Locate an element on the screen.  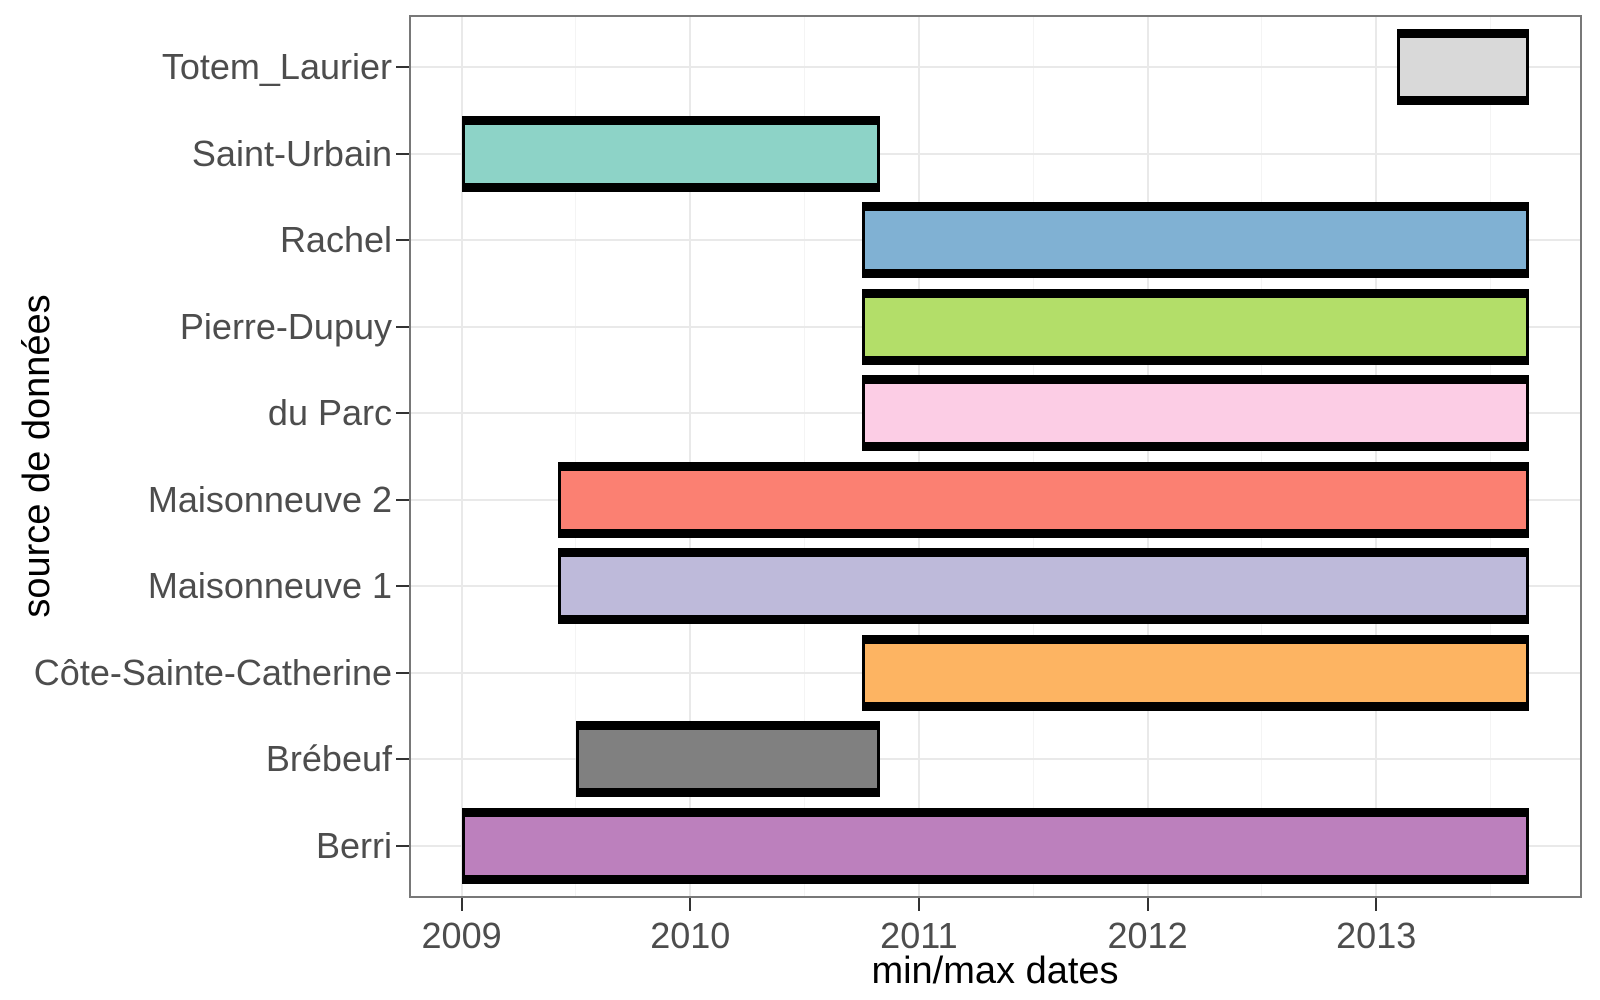
x-tick-label: 2011 is located at coordinates (919, 935).